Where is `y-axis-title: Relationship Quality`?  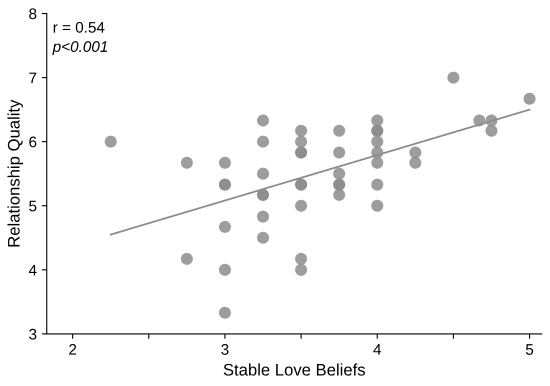
y-axis-title: Relationship Quality is located at coordinates (15, 173).